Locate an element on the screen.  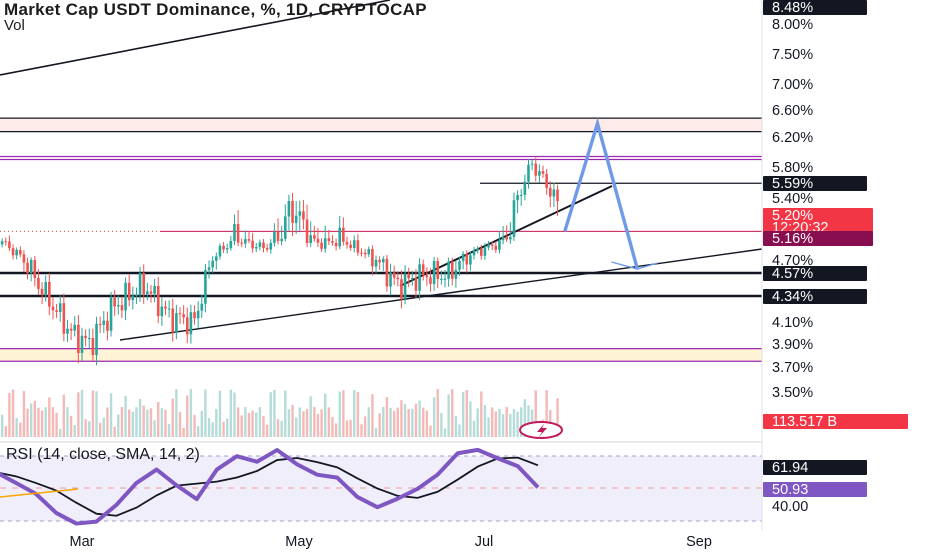
price-badge-text: 8.48% is located at coordinates (792, 8).